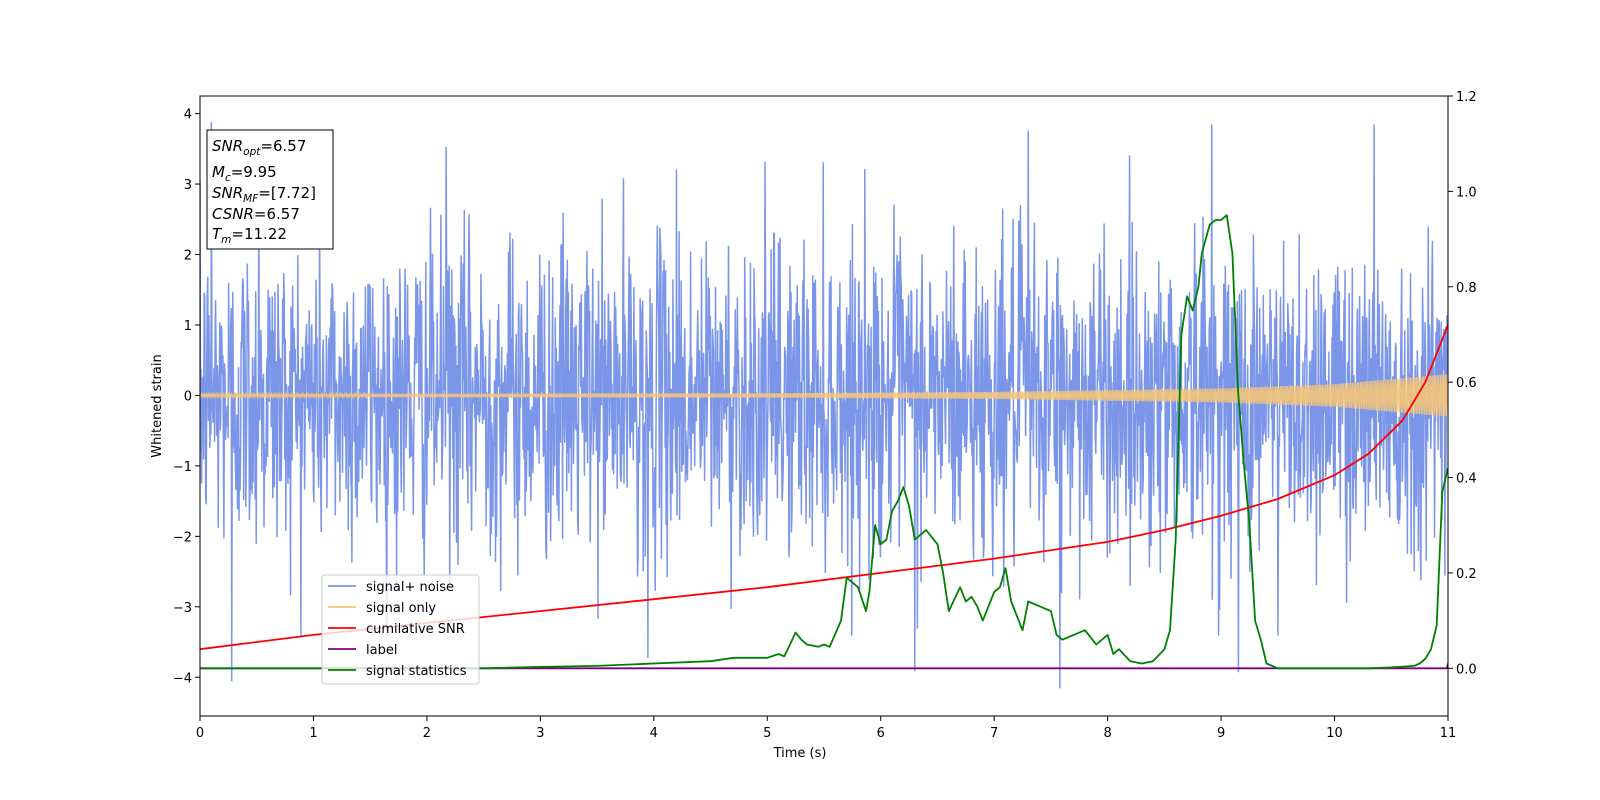 The width and height of the screenshot is (1600, 800). What do you see at coordinates (182, 678) in the screenshot?
I see `y-tick-label: −4` at bounding box center [182, 678].